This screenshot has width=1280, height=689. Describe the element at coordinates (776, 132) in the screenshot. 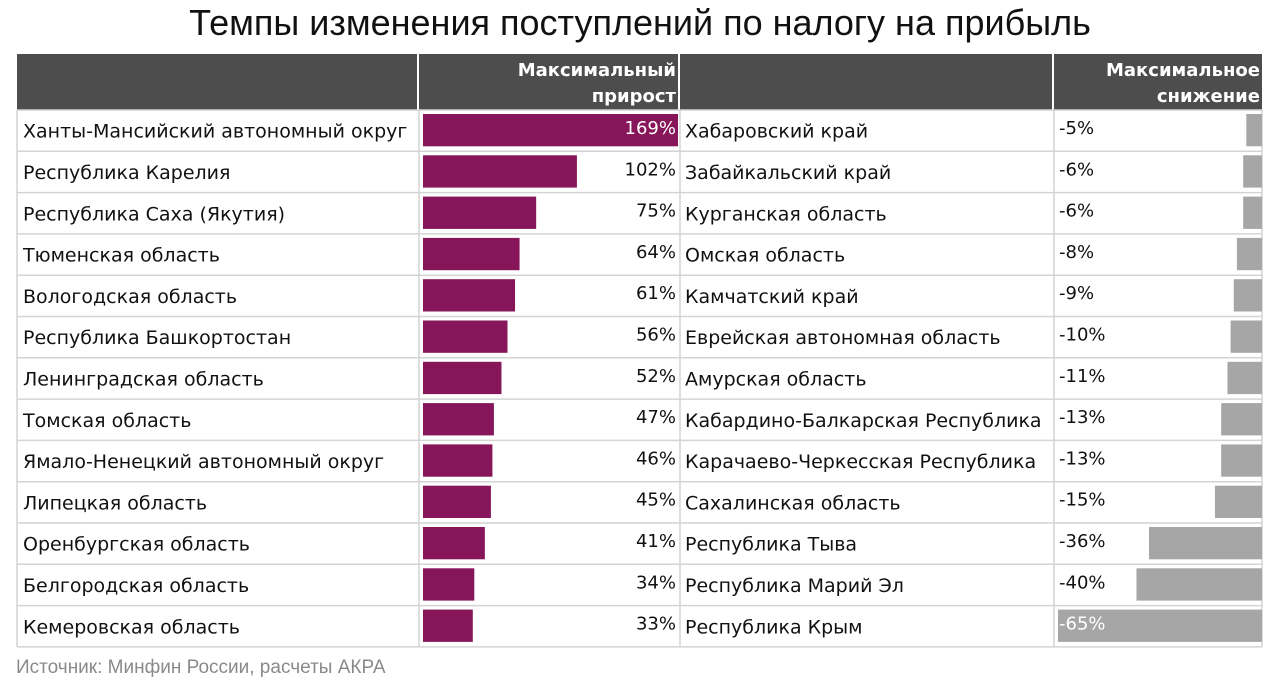

I see `decline-region-label: Хабаровский край` at that location.